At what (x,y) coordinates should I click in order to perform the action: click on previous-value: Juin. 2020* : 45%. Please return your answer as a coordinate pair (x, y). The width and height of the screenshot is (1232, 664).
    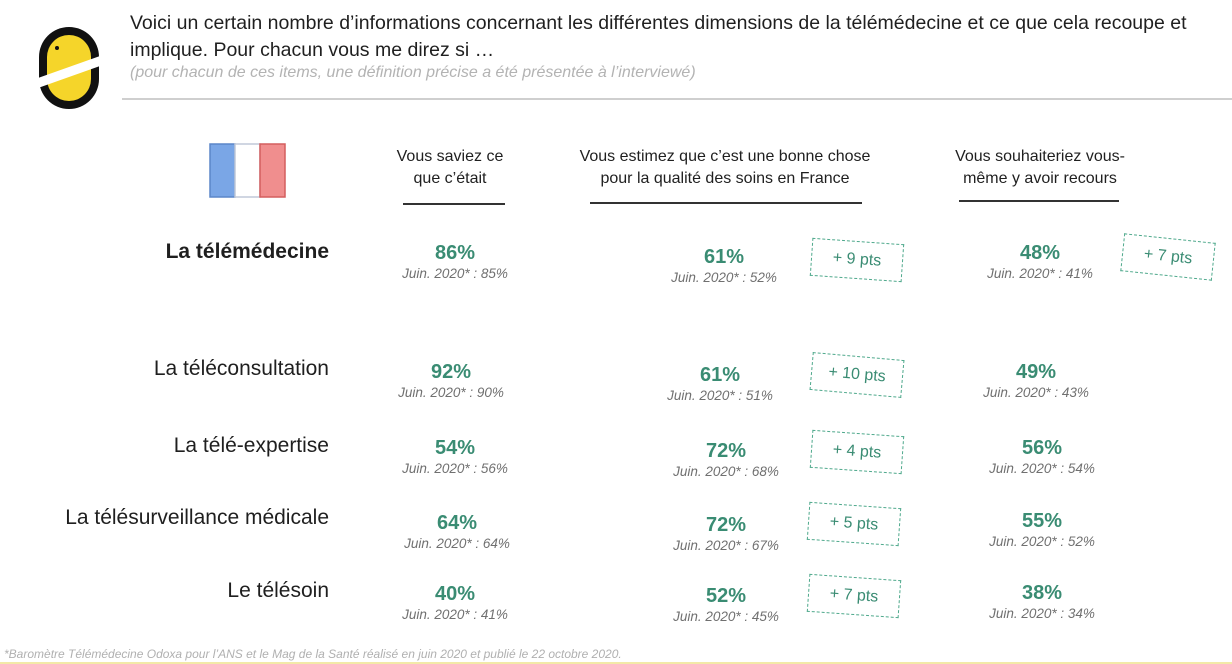
    Looking at the image, I should click on (726, 616).